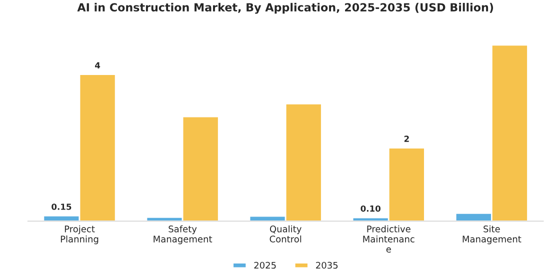 The height and width of the screenshot is (280, 560). What do you see at coordinates (286, 233) in the screenshot?
I see `x-tick-label: Quality Control` at bounding box center [286, 233].